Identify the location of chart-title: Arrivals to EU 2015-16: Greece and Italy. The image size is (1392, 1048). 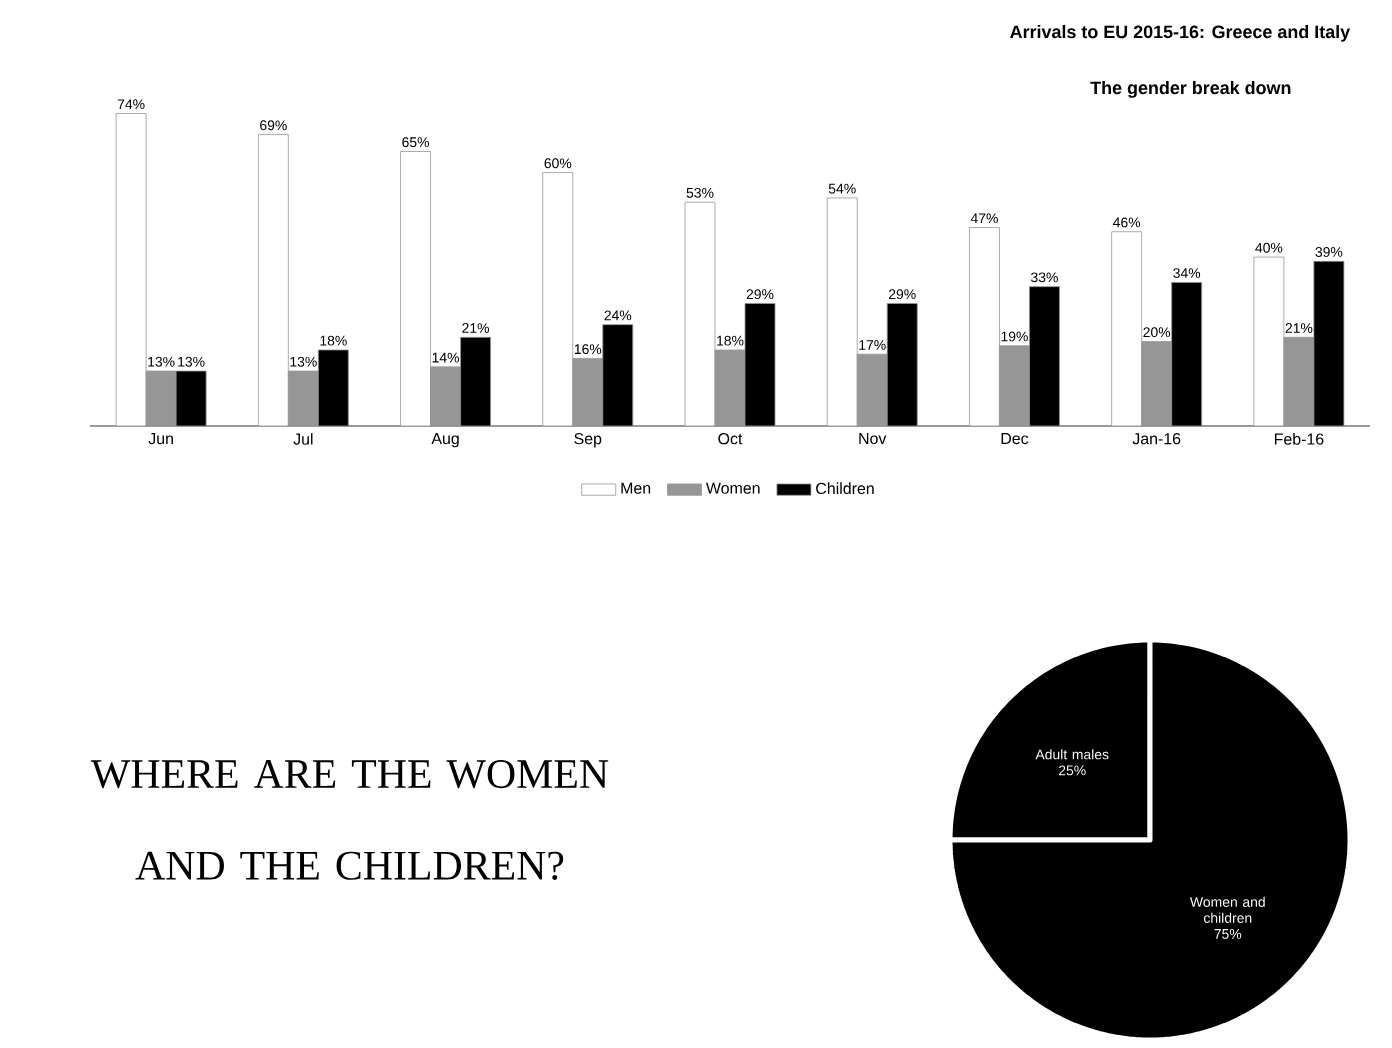
(1180, 33).